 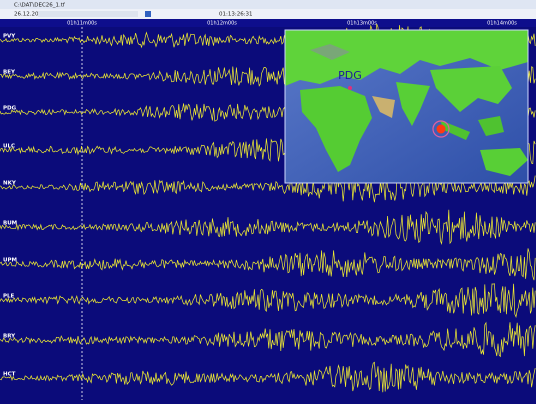 I want to click on time-label: 01h14m00s, so click(x=502, y=24).